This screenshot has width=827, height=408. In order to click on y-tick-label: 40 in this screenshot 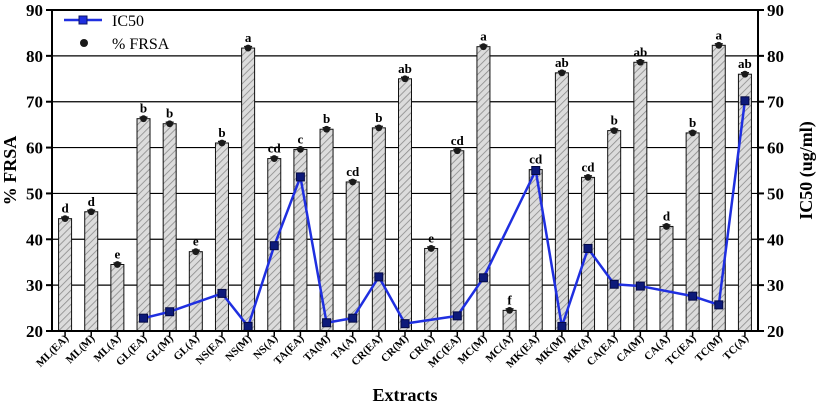, I will do `click(34, 239)`.